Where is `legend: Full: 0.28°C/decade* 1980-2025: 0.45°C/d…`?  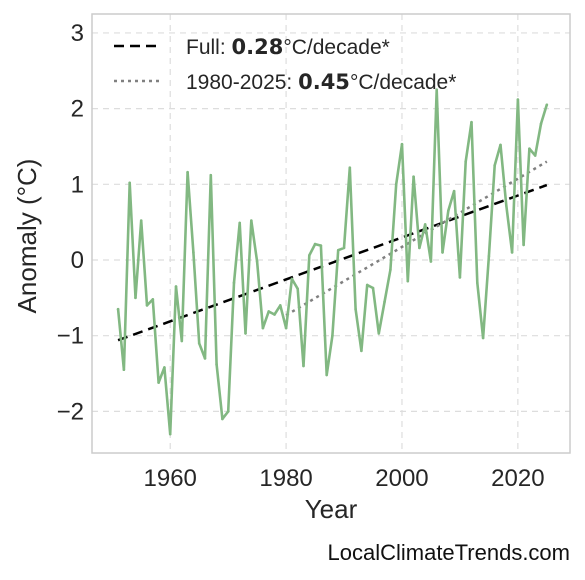 legend: Full: 0.28°C/decade* 1980-2025: 0.45°C/d… is located at coordinates (285, 64).